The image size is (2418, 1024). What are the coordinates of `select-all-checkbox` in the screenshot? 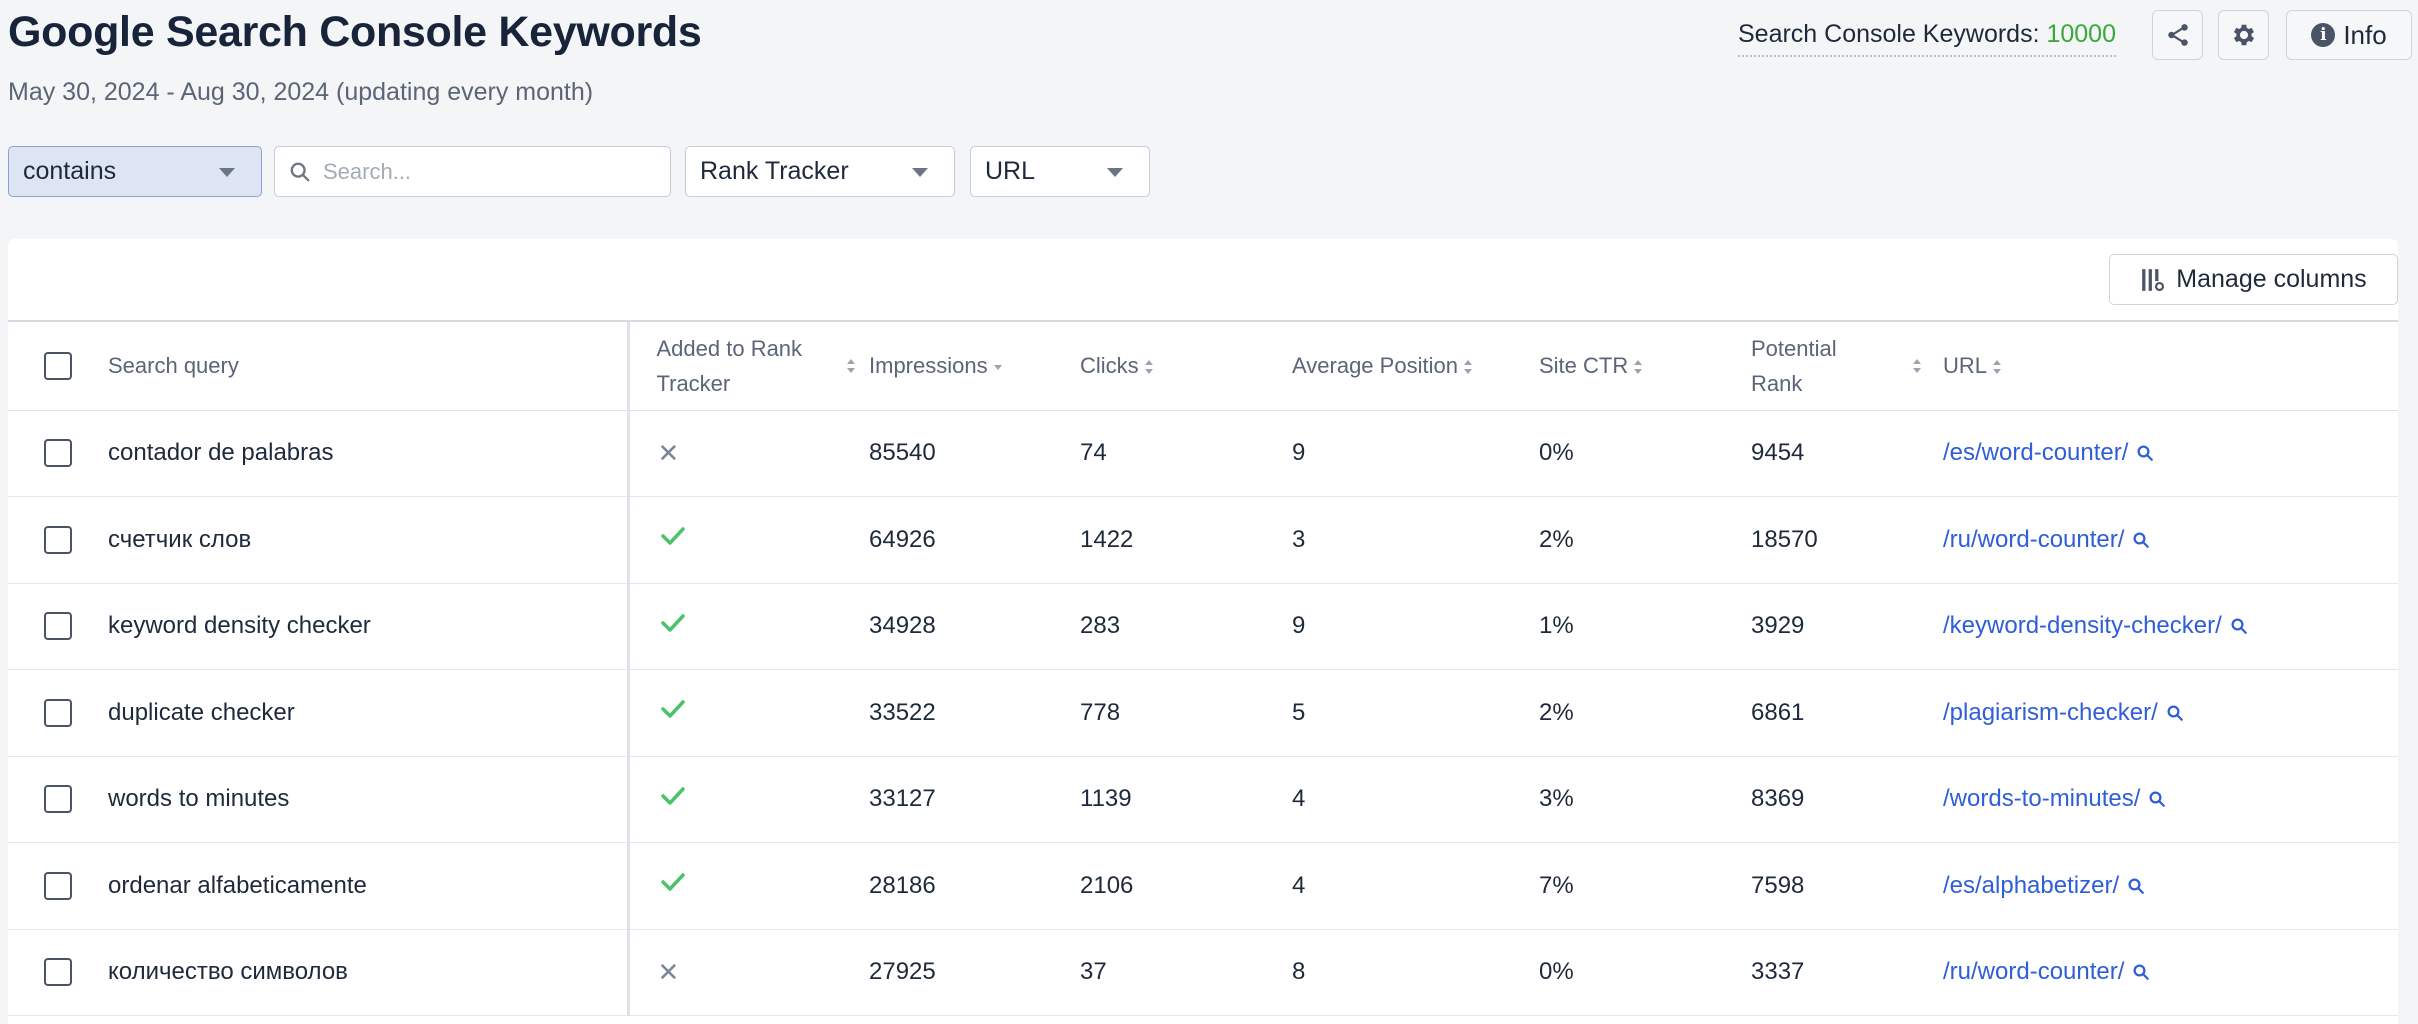 It's located at (58, 365).